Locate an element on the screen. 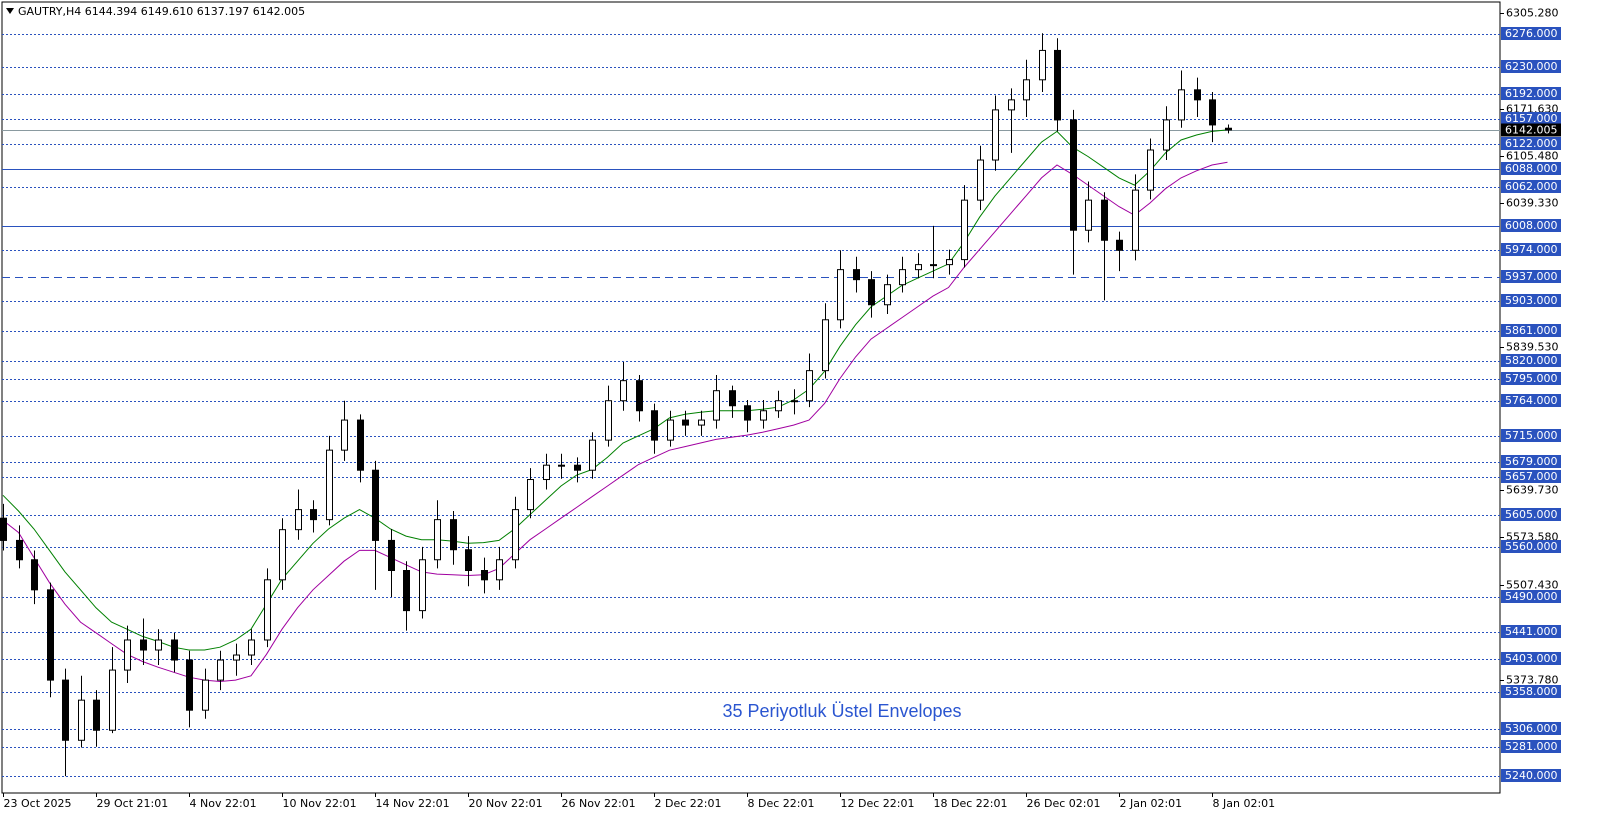 The height and width of the screenshot is (840, 1614). x-tick-label: 2 Jan 02:01 is located at coordinates (1151, 803).